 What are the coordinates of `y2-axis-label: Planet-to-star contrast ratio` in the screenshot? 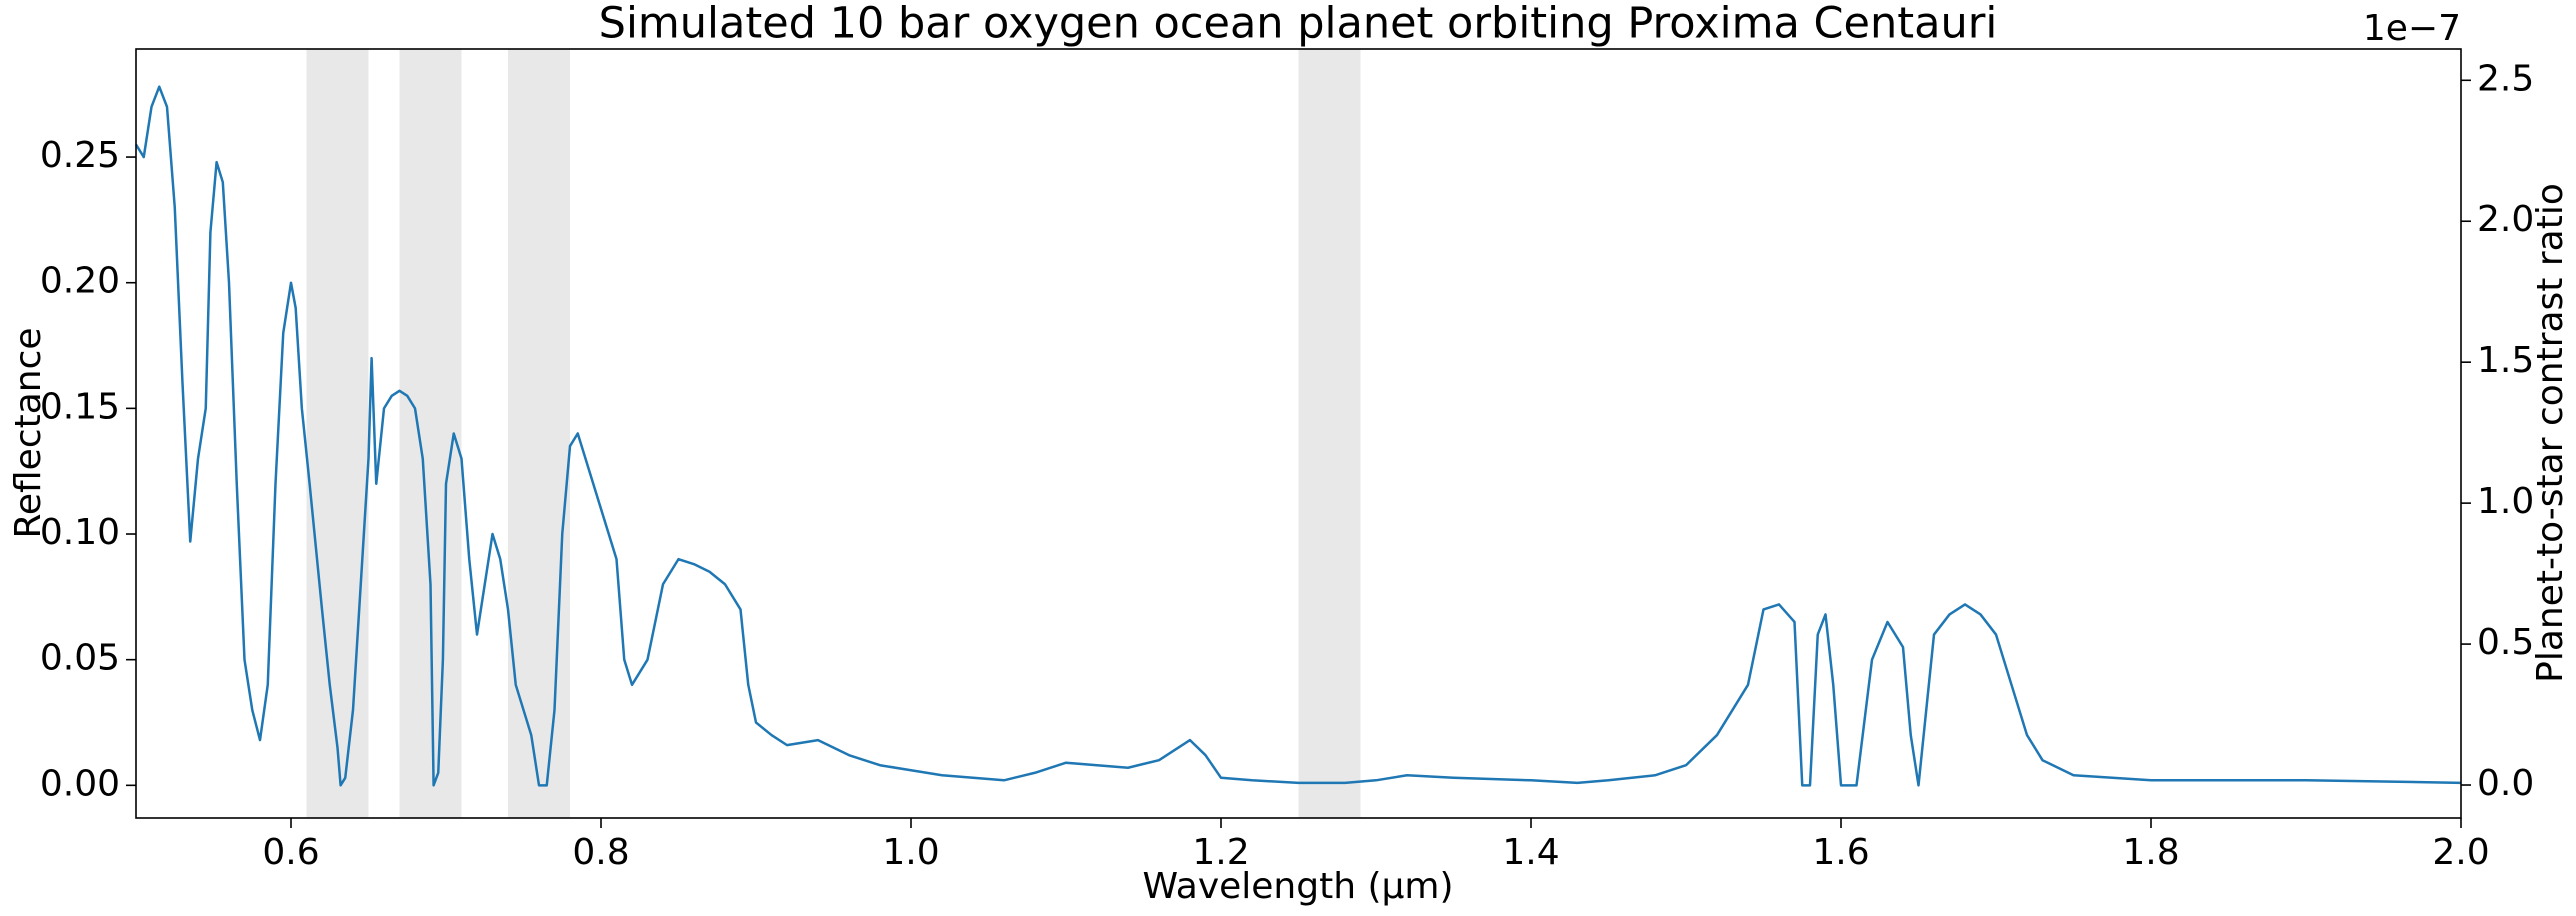 It's located at (2550, 433).